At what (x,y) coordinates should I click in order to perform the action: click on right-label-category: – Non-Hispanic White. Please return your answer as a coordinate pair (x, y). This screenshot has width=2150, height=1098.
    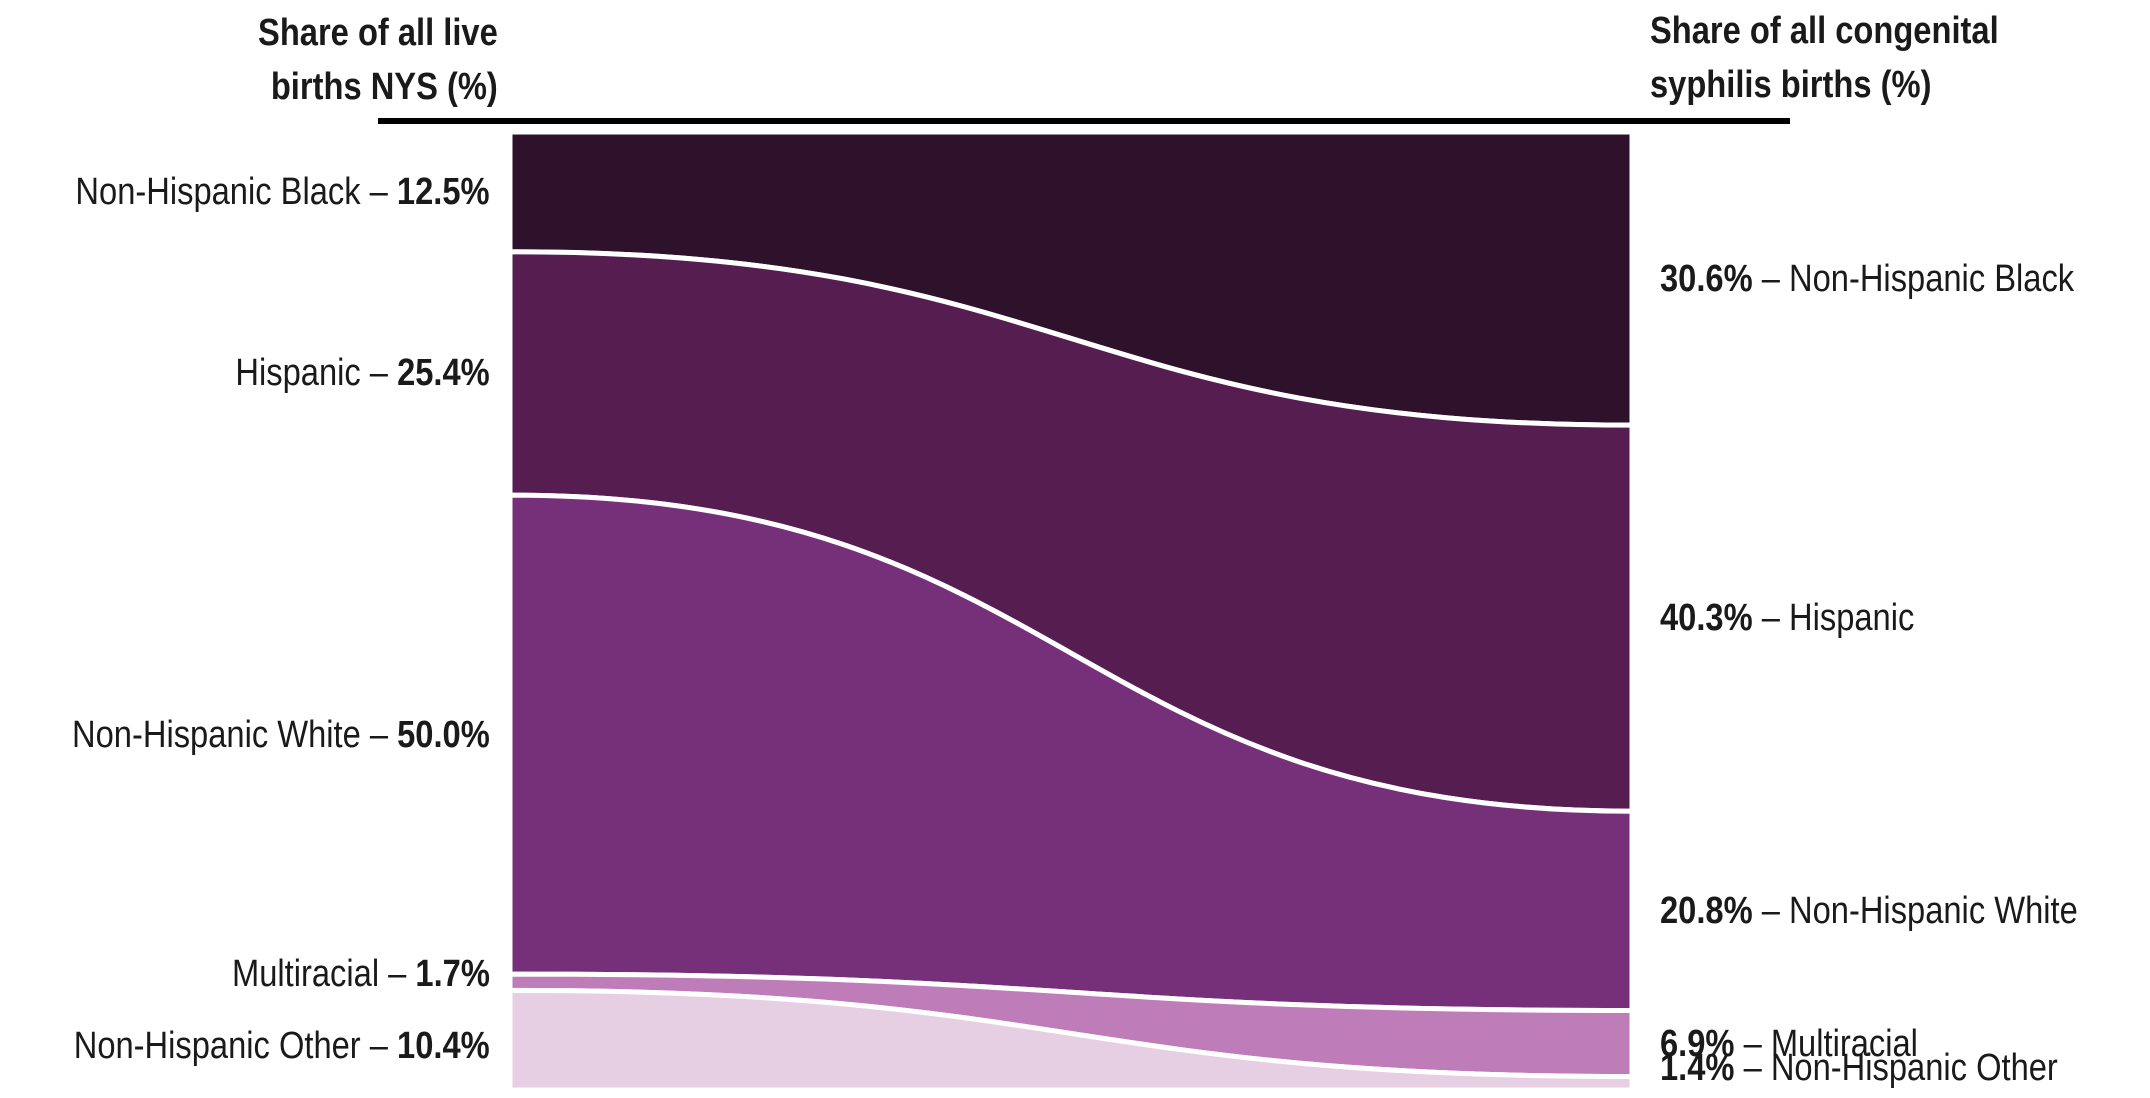
    Looking at the image, I should click on (1915, 910).